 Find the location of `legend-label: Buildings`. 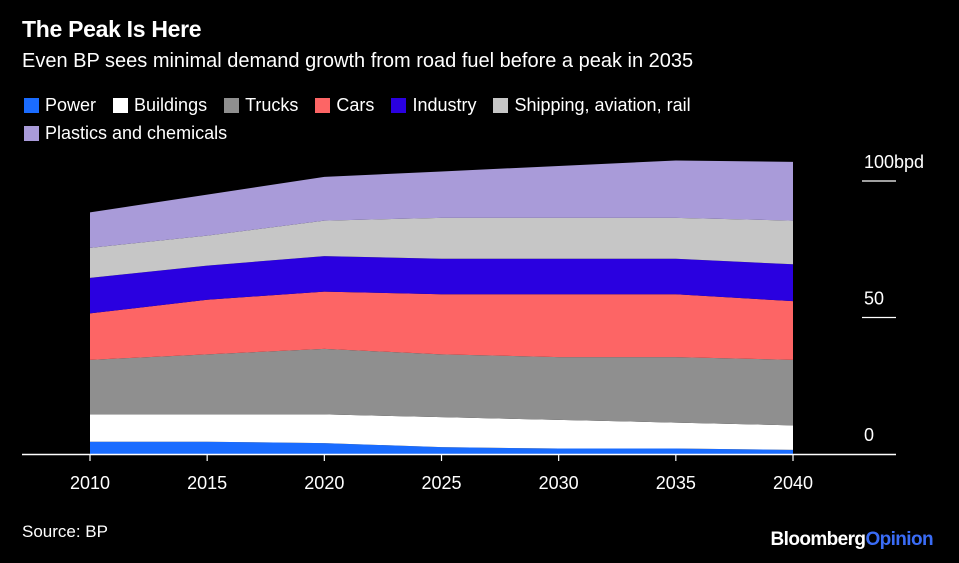

legend-label: Buildings is located at coordinates (171, 105).